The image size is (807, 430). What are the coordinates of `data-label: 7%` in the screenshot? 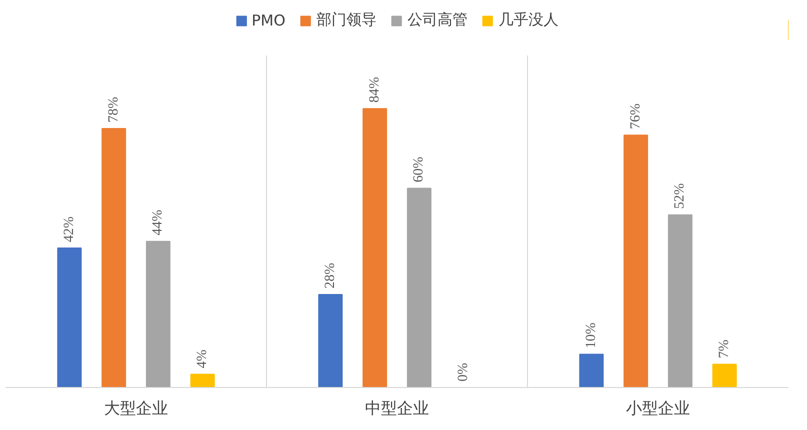 It's located at (724, 348).